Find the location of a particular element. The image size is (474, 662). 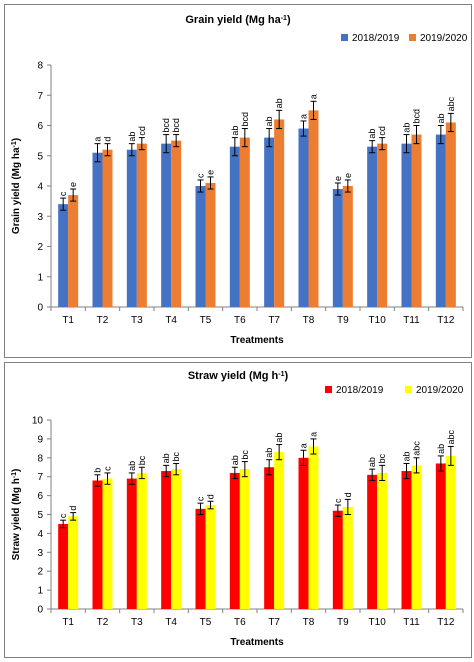

y-tick-label: 10 is located at coordinates (38, 421).